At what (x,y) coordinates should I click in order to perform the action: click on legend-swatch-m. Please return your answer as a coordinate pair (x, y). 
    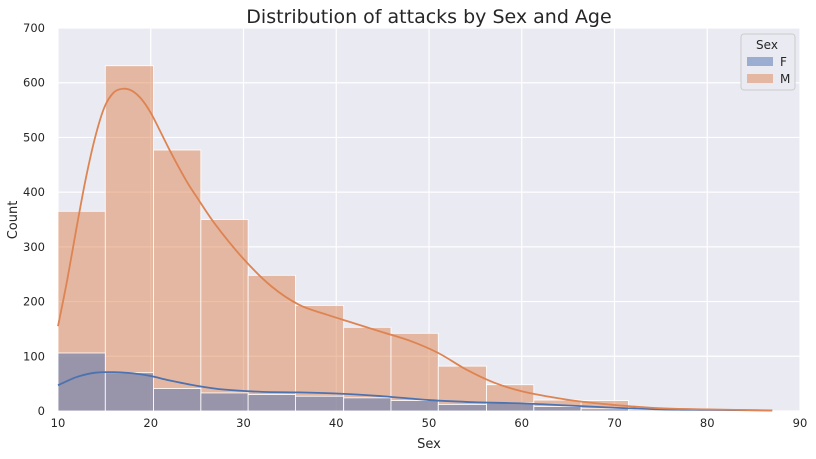
    Looking at the image, I should click on (760, 78).